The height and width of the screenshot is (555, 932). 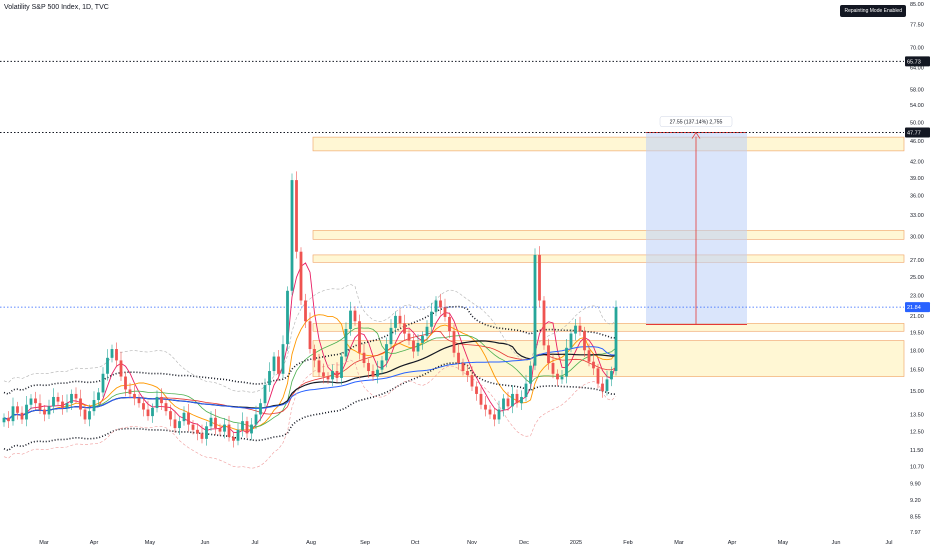 What do you see at coordinates (917, 142) in the screenshot?
I see `y-tick-label: 46.00` at bounding box center [917, 142].